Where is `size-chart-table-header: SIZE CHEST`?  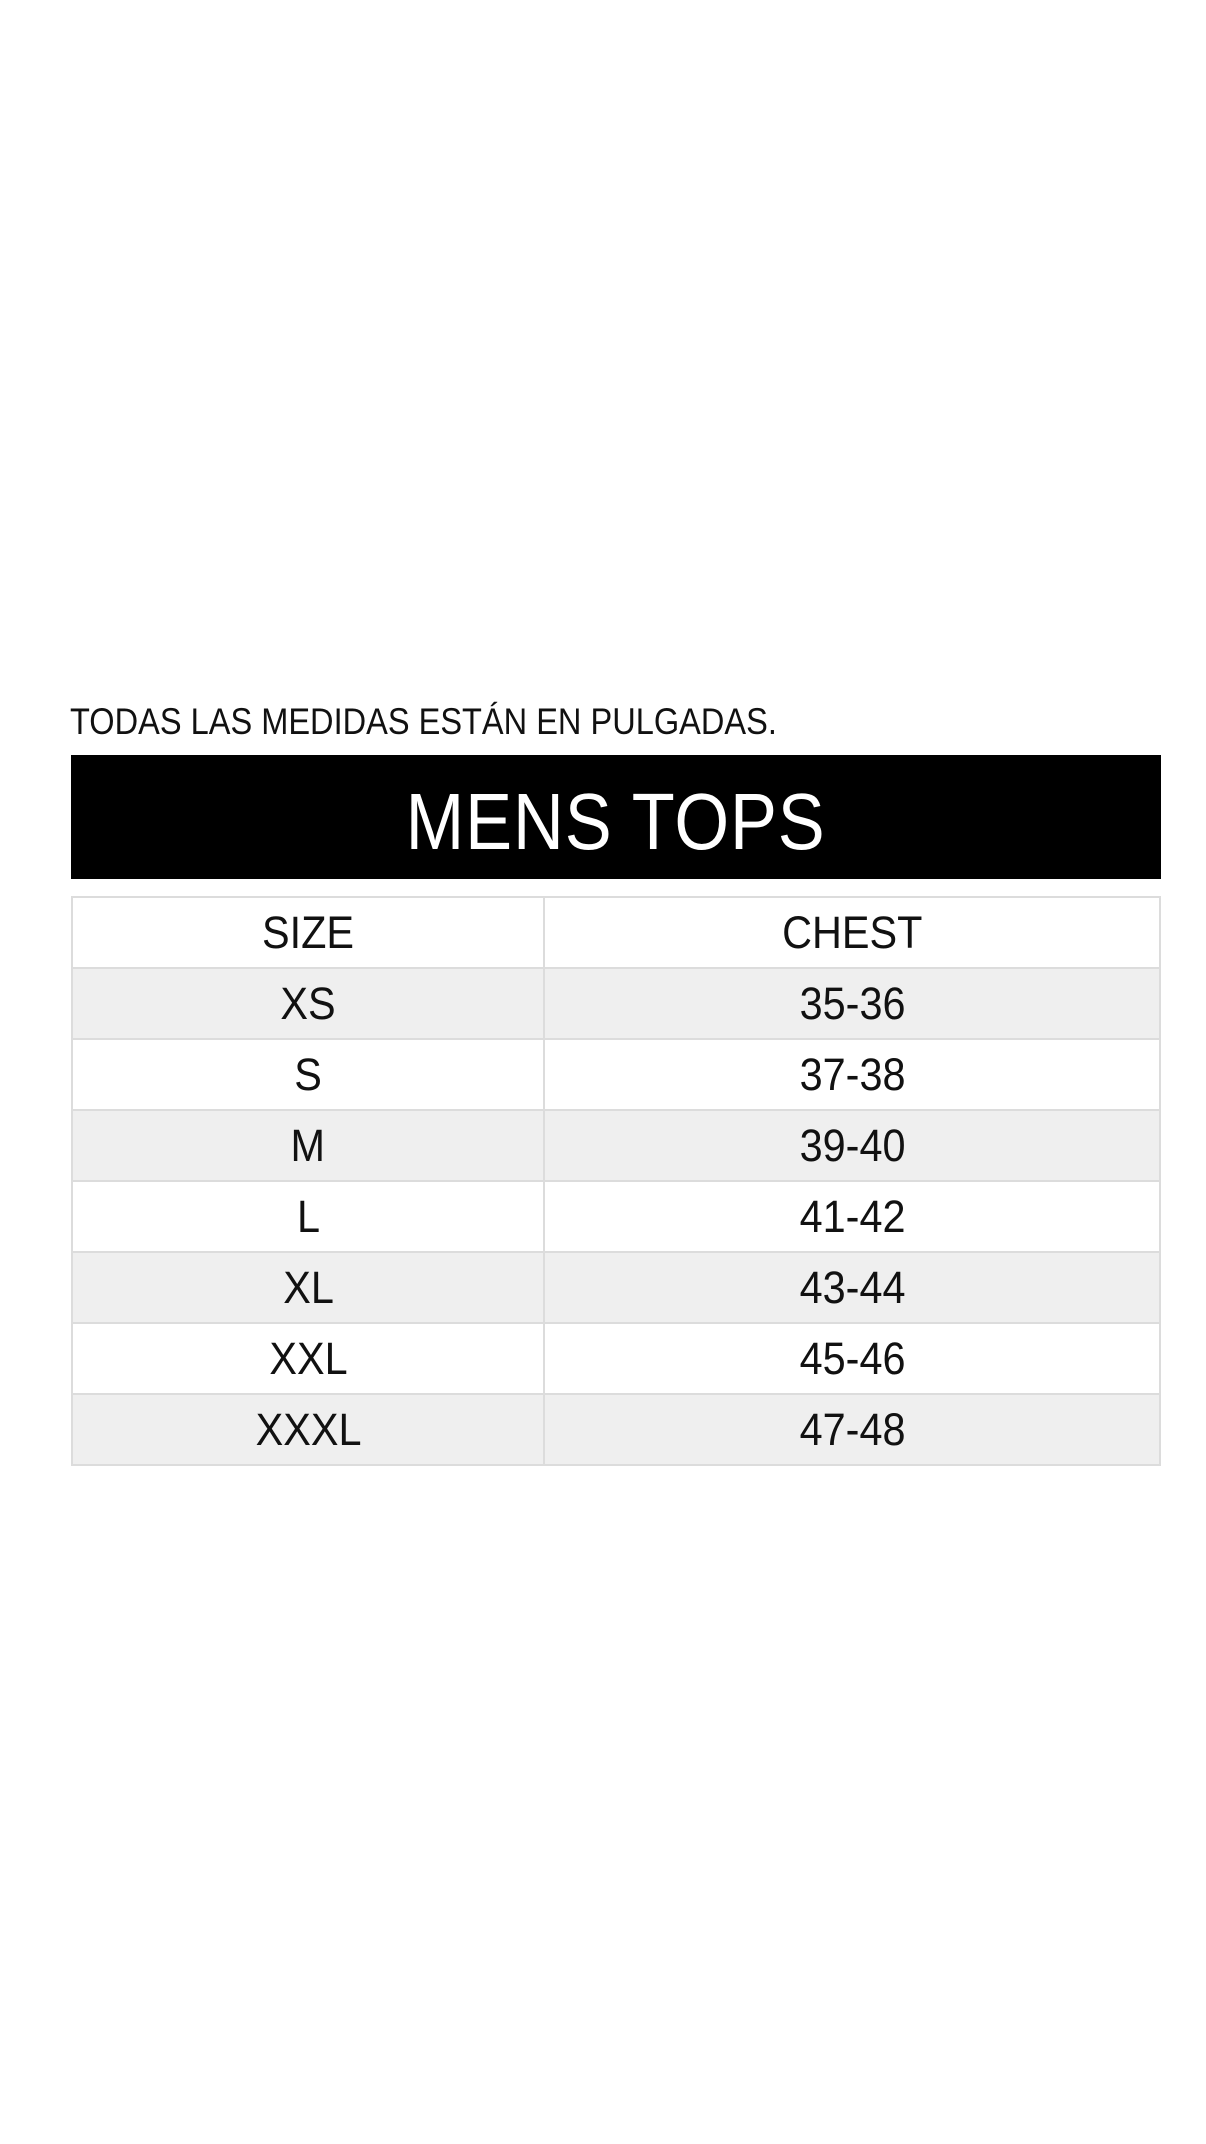
size-chart-table-header: SIZE CHEST is located at coordinates (615, 932).